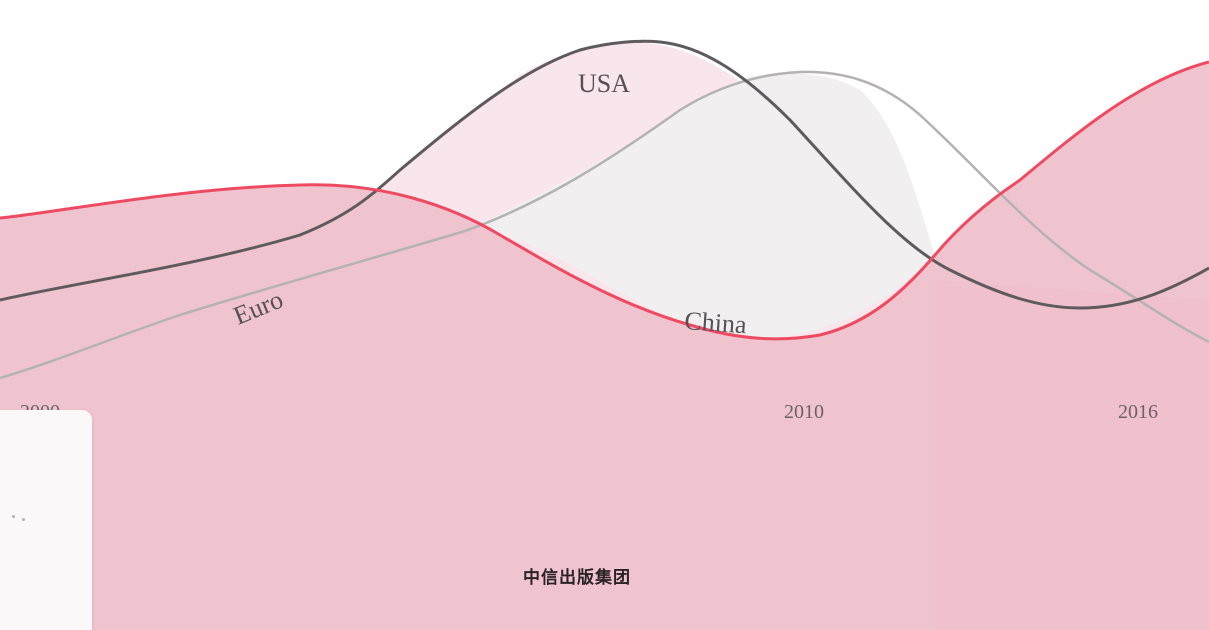  What do you see at coordinates (604, 83) in the screenshot?
I see `usa-label: USA` at bounding box center [604, 83].